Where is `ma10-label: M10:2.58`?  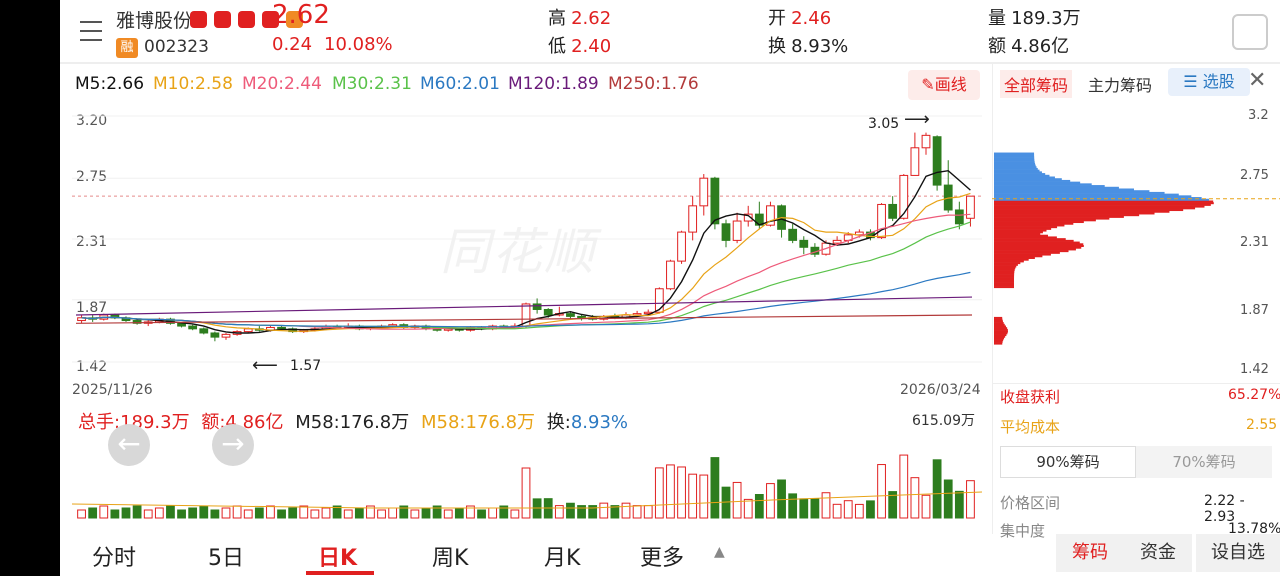 ma10-label: M10:2.58 is located at coordinates (193, 84).